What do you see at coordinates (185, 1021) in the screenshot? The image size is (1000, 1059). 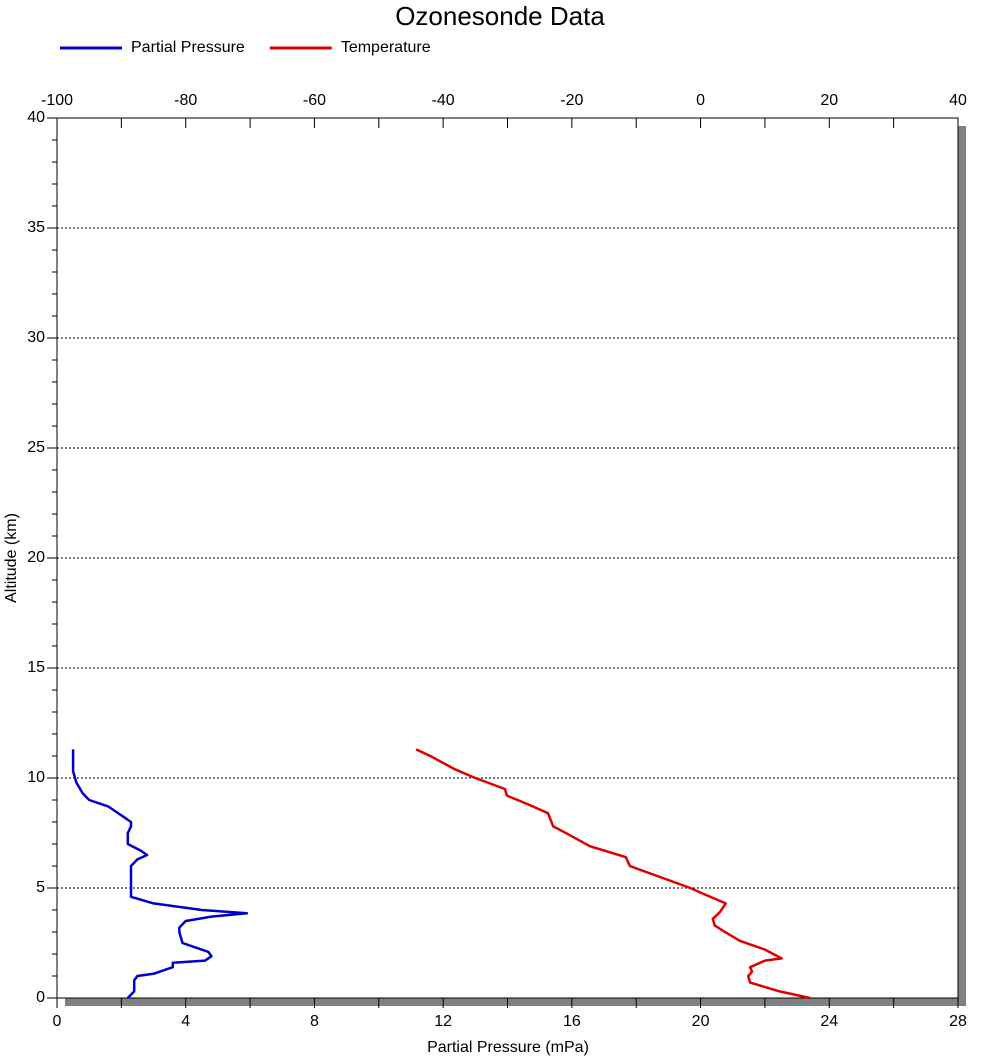 I see `x-tick-label: 4` at bounding box center [185, 1021].